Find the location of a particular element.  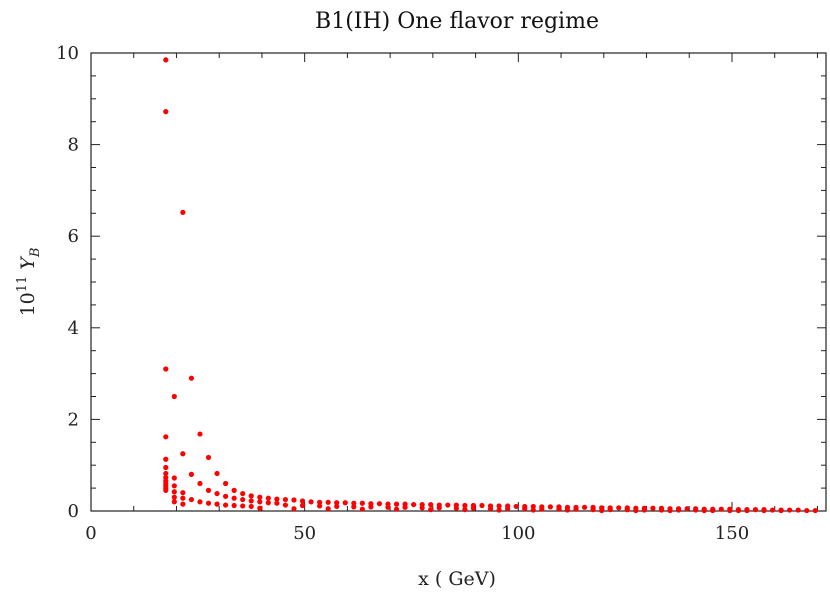

y-axis-label: 1011 YB is located at coordinates (29, 282).